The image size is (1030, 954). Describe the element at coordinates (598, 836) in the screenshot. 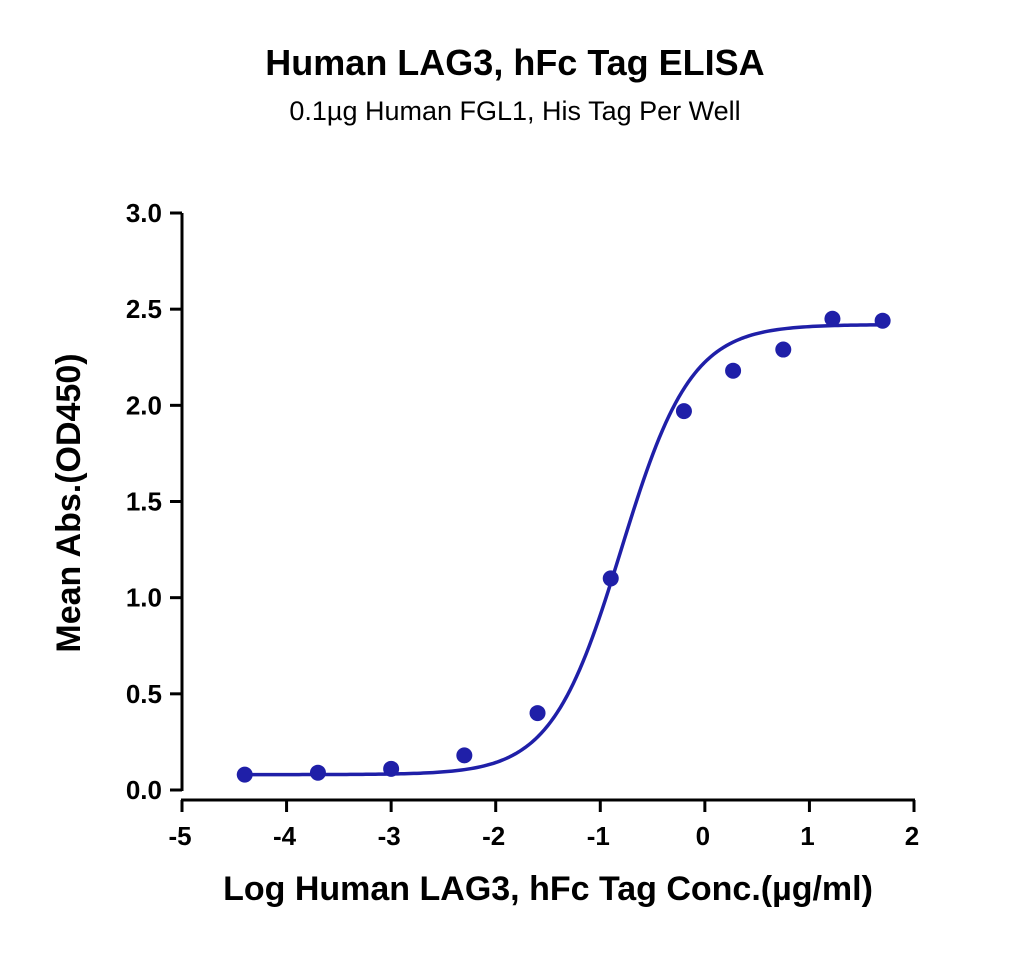

I see `x-tick-label: -1` at that location.